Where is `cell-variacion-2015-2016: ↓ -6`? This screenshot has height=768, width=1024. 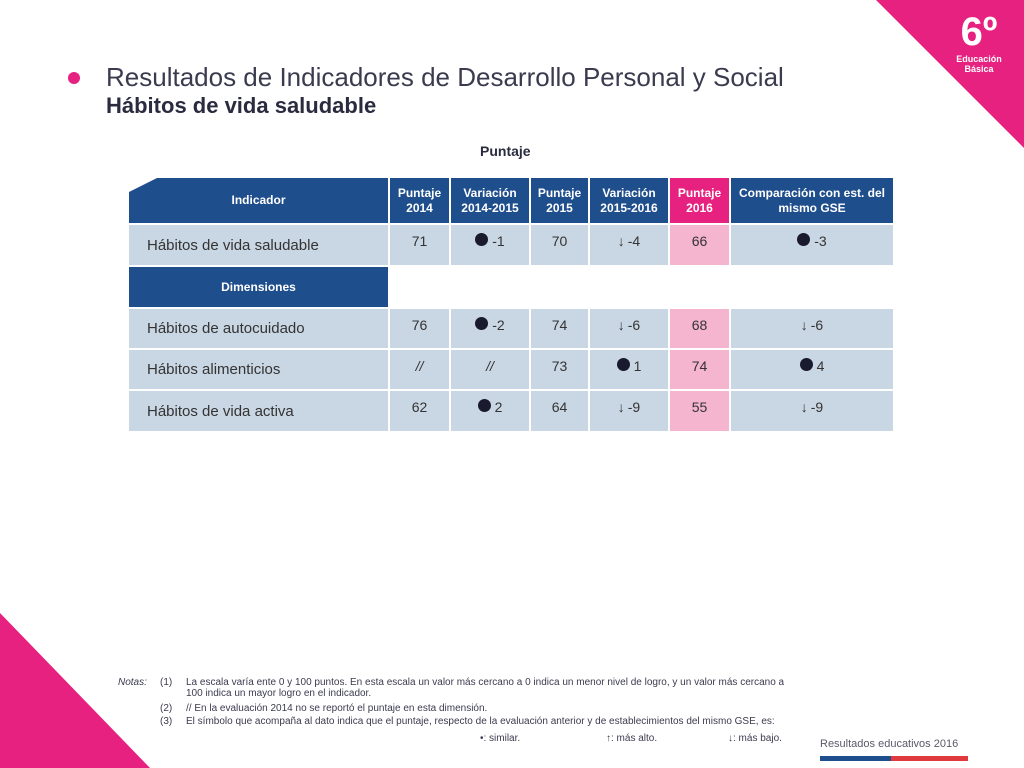
cell-variacion-2015-2016: ↓ -6 is located at coordinates (629, 328).